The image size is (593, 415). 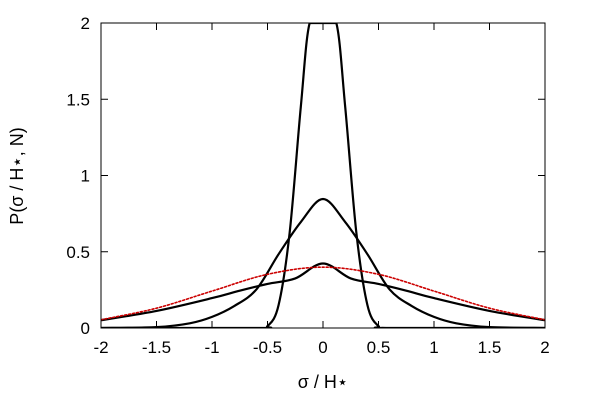 I want to click on x-tick-label: 0.5, so click(x=379, y=347).